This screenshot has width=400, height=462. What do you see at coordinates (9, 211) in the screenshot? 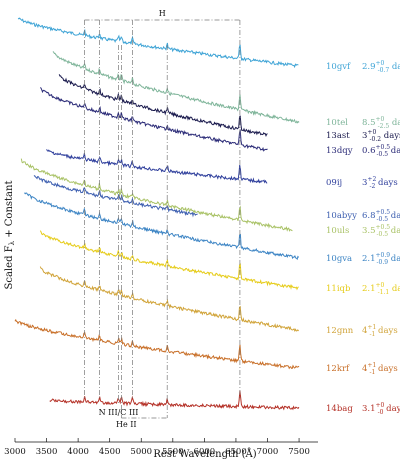
I see `y-axis-label-suffix: + Constant` at bounding box center [9, 211].